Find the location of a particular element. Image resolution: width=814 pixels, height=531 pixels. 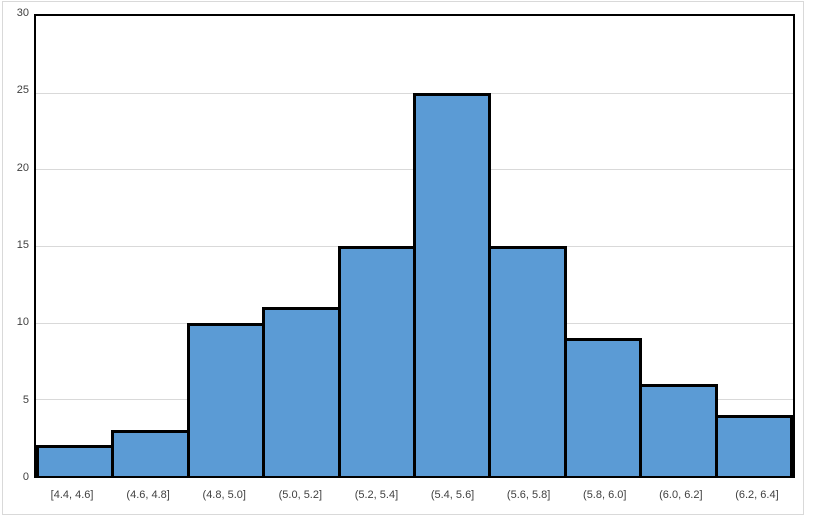

y-tick-label: 15 is located at coordinates (22, 245).